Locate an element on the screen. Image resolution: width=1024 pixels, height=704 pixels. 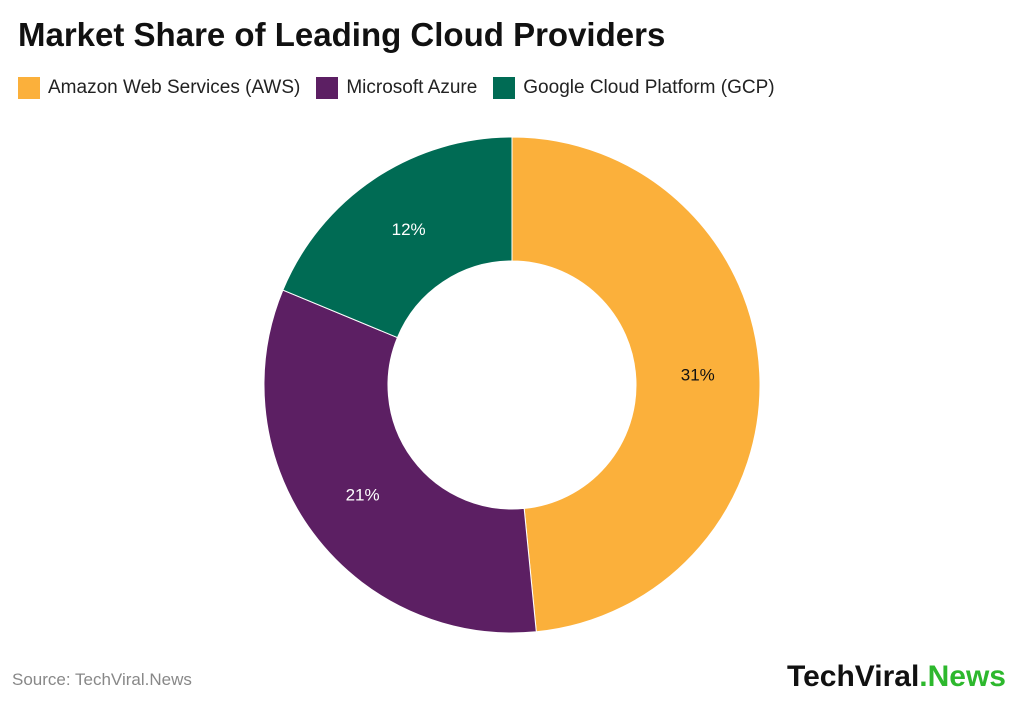
logo: TechViral.News is located at coordinates (896, 677).